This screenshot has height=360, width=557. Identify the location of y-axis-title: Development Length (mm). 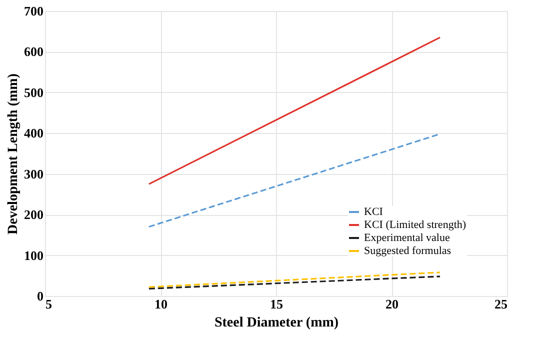
(13, 153).